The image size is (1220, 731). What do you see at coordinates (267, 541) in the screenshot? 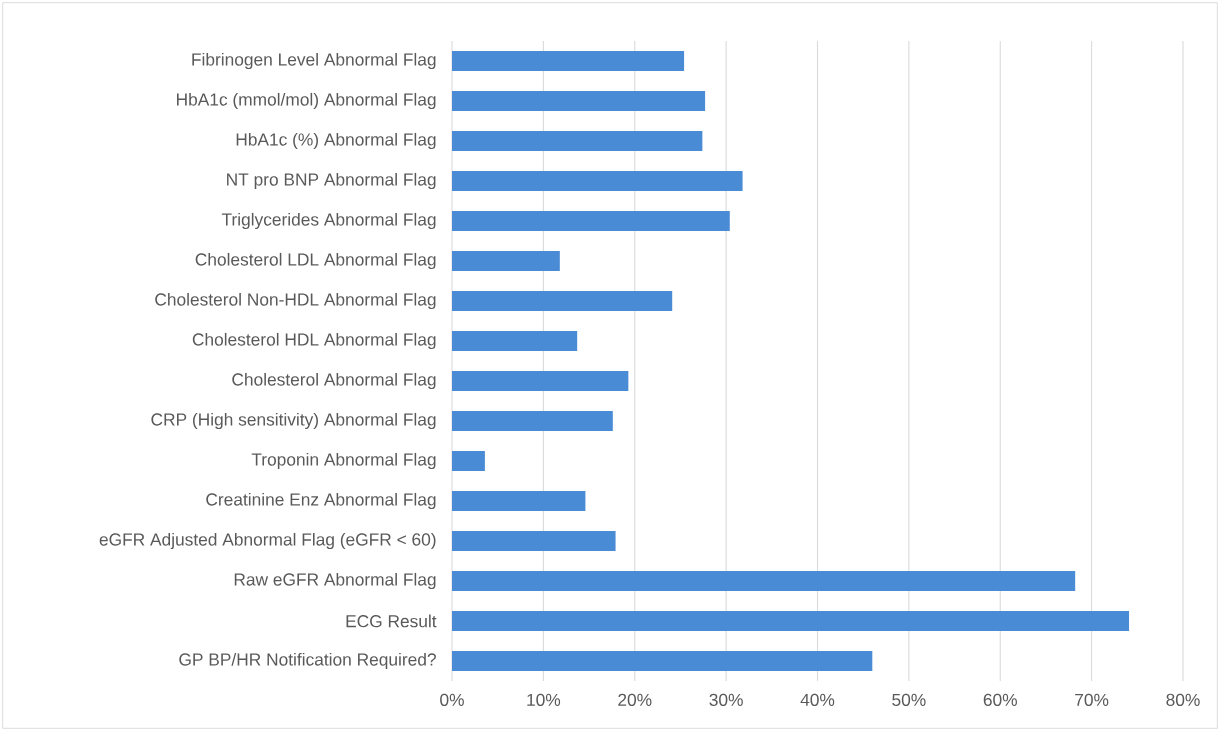
I see `y-tick-label: eGFR Adjusted Abnormal Flag (eGFR < 60)` at bounding box center [267, 541].